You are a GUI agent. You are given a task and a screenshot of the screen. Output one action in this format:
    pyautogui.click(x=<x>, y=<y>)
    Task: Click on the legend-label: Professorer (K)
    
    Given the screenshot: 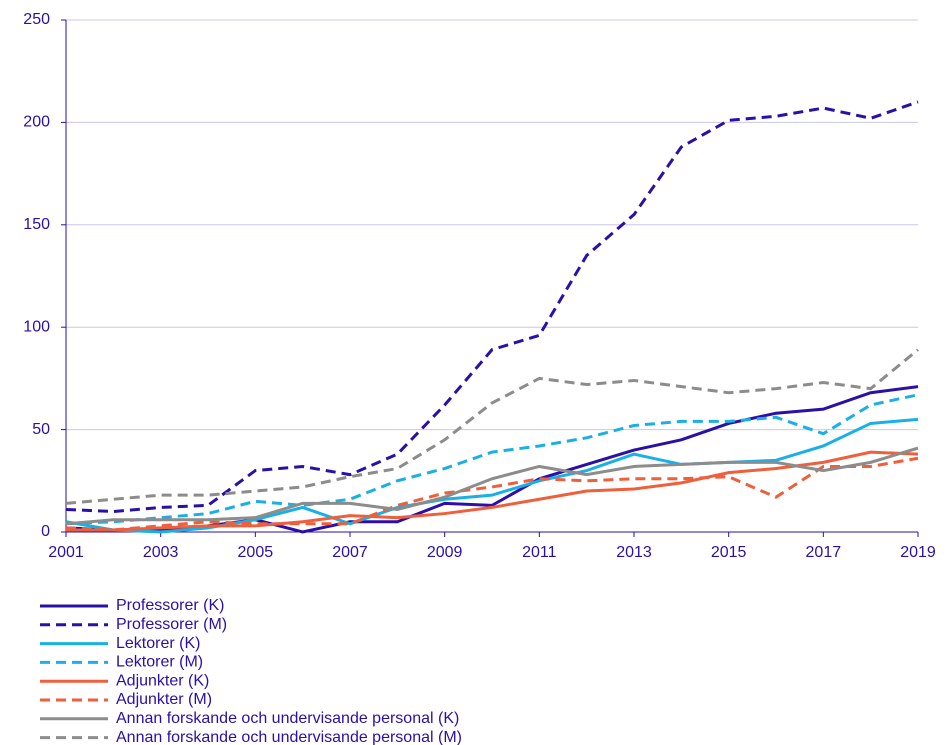 What is the action you would take?
    pyautogui.click(x=170, y=605)
    